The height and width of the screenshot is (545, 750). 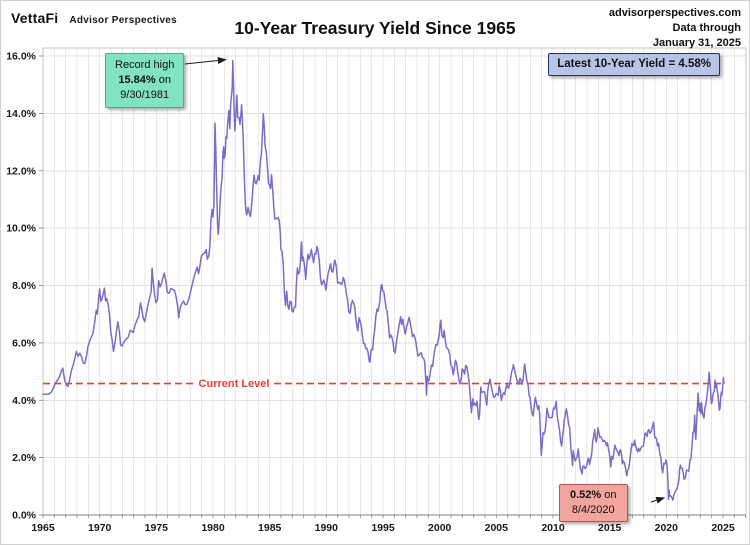 I want to click on page-title: 10-Year Treasury Yield Since 1965, so click(x=375, y=28).